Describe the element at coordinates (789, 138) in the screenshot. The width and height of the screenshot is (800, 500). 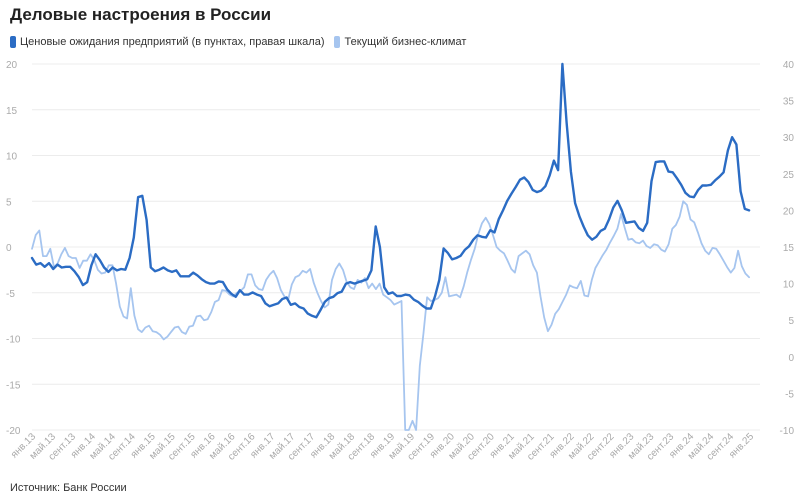
I see `right-axis-tick-label: 30` at that location.